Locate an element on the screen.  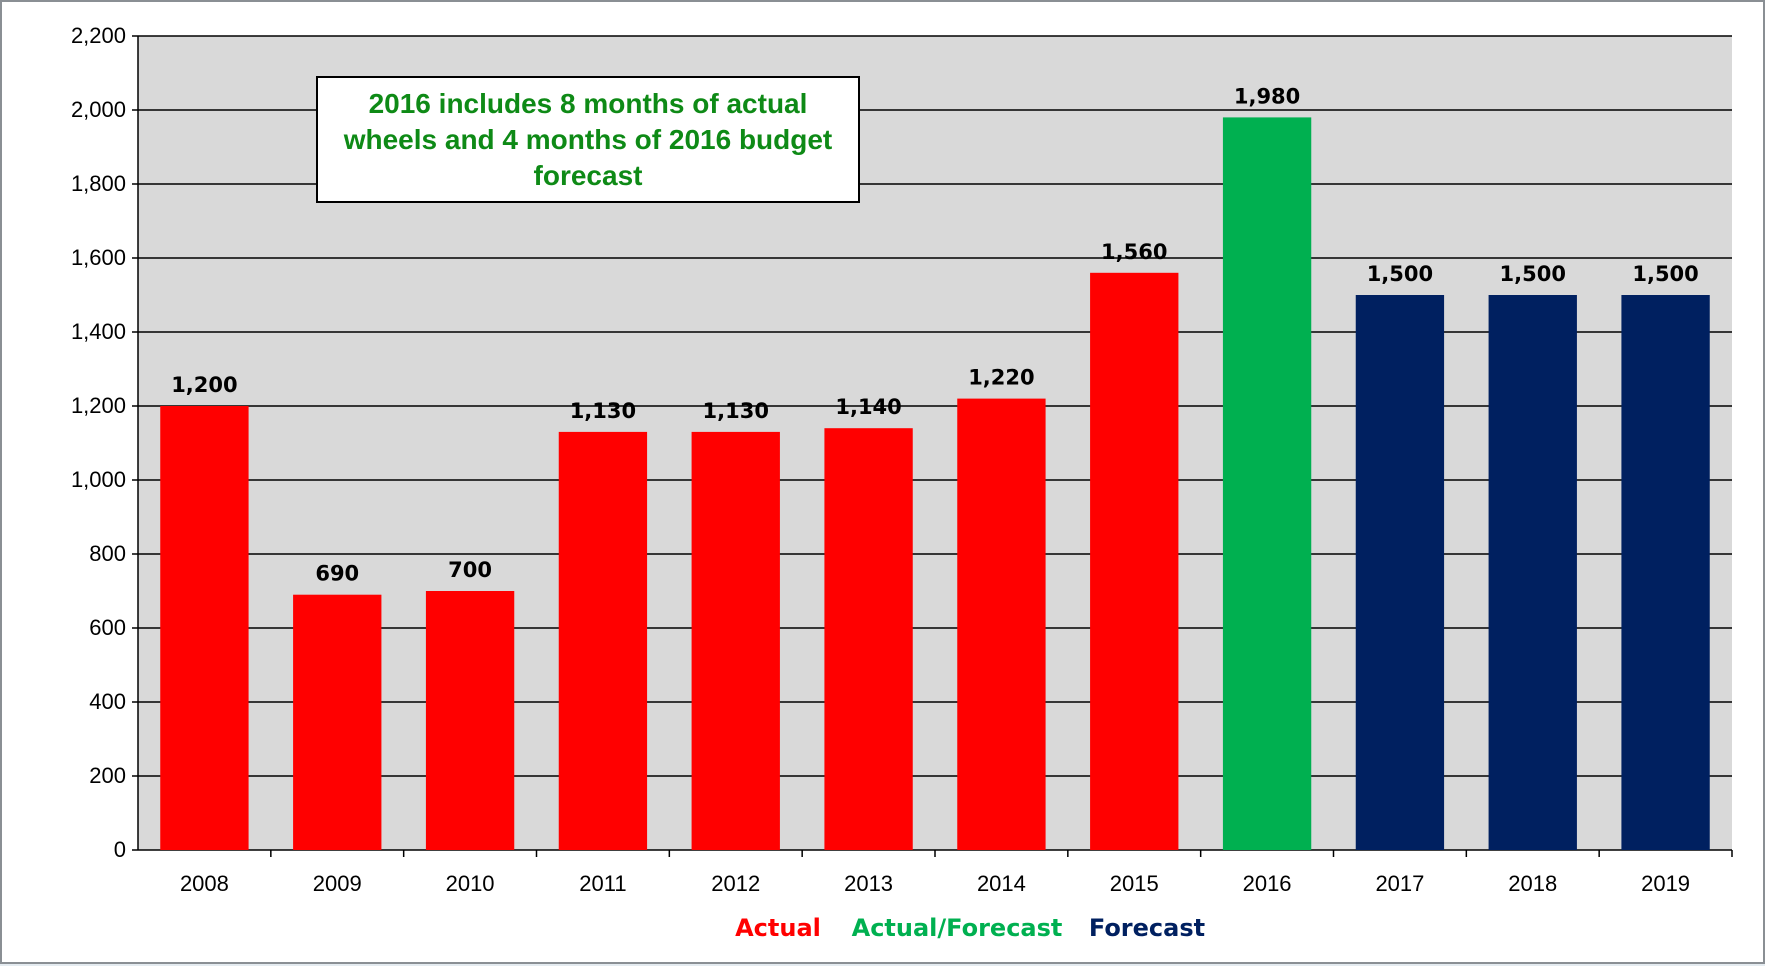
y-tick-label: 1,400 is located at coordinates (98, 331).